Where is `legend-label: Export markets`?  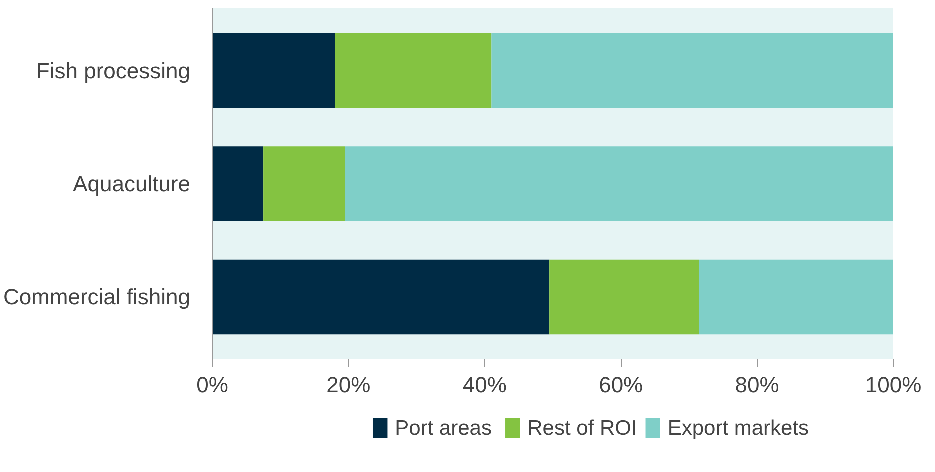 legend-label: Export markets is located at coordinates (739, 428).